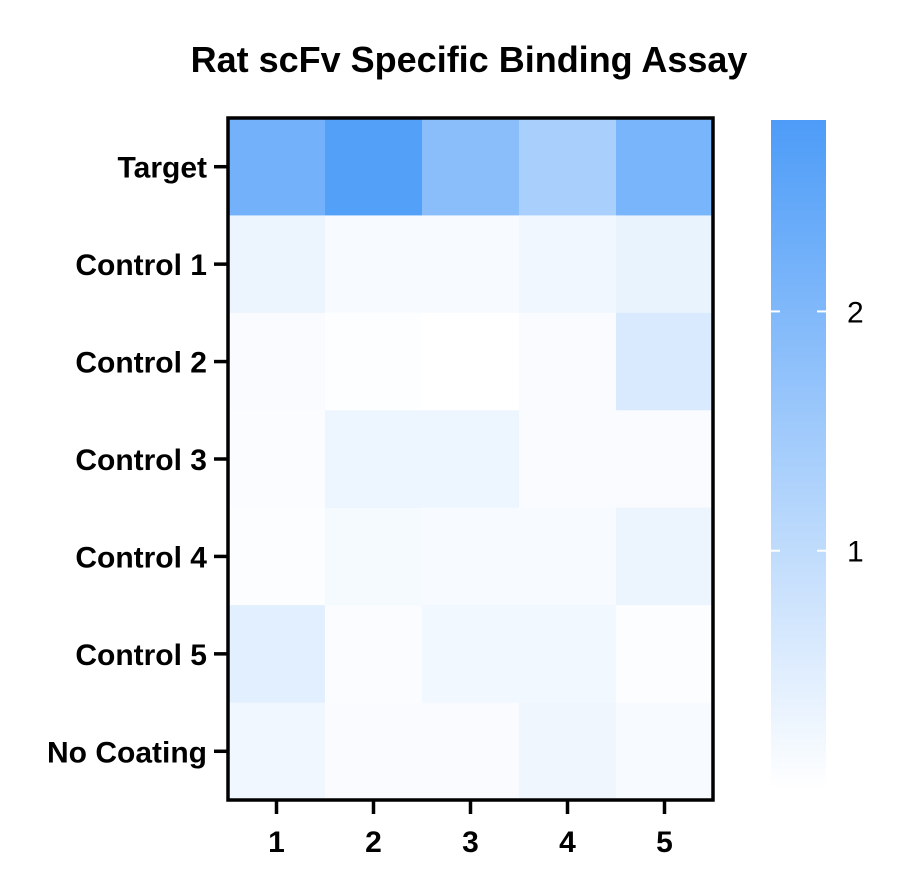 This screenshot has width=900, height=892. Describe the element at coordinates (141, 460) in the screenshot. I see `y-tick-label: Control 3` at that location.